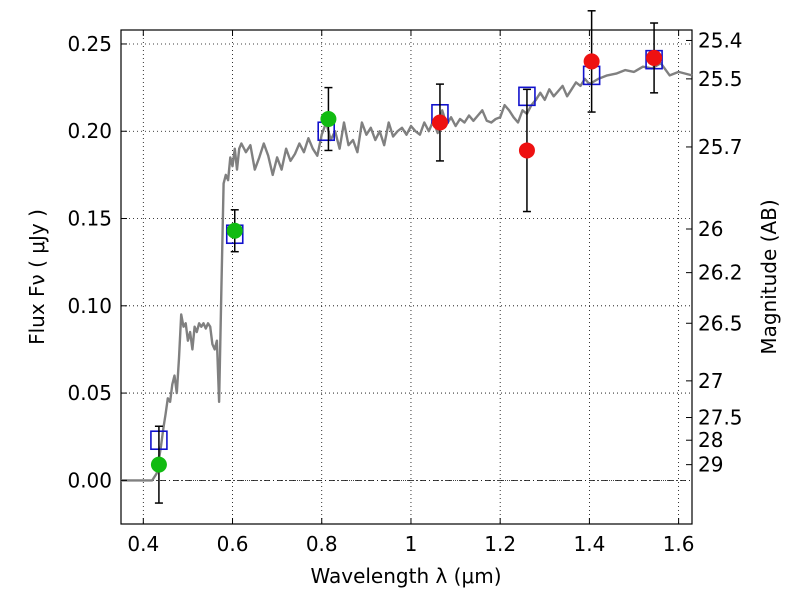 The height and width of the screenshot is (600, 800). What do you see at coordinates (405, 576) in the screenshot?
I see `x-axis-title: Wavelength λ (μm)` at bounding box center [405, 576].